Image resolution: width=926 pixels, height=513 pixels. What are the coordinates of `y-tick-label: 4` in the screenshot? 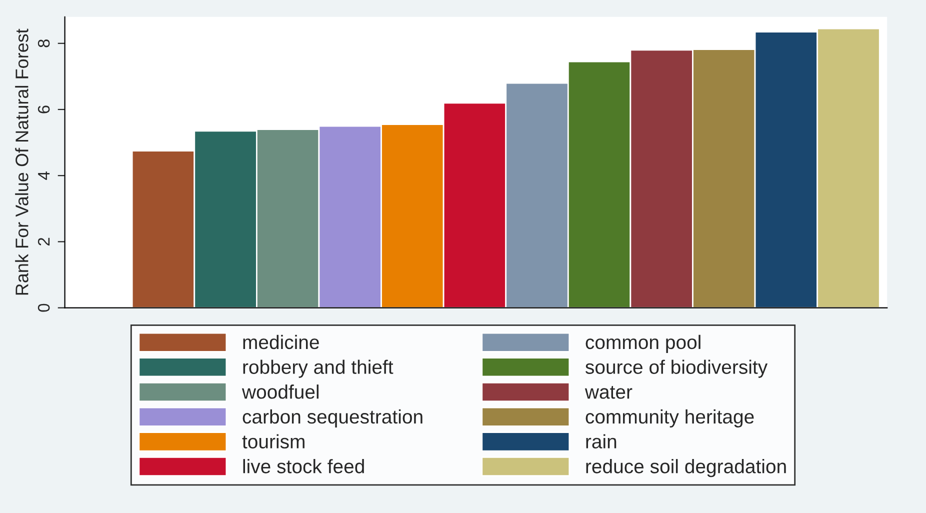 It's located at (44, 175).